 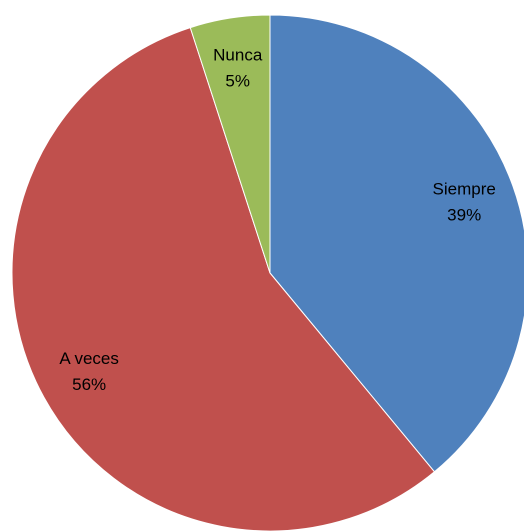 I want to click on slice-value-label: 5%, so click(x=237, y=81).